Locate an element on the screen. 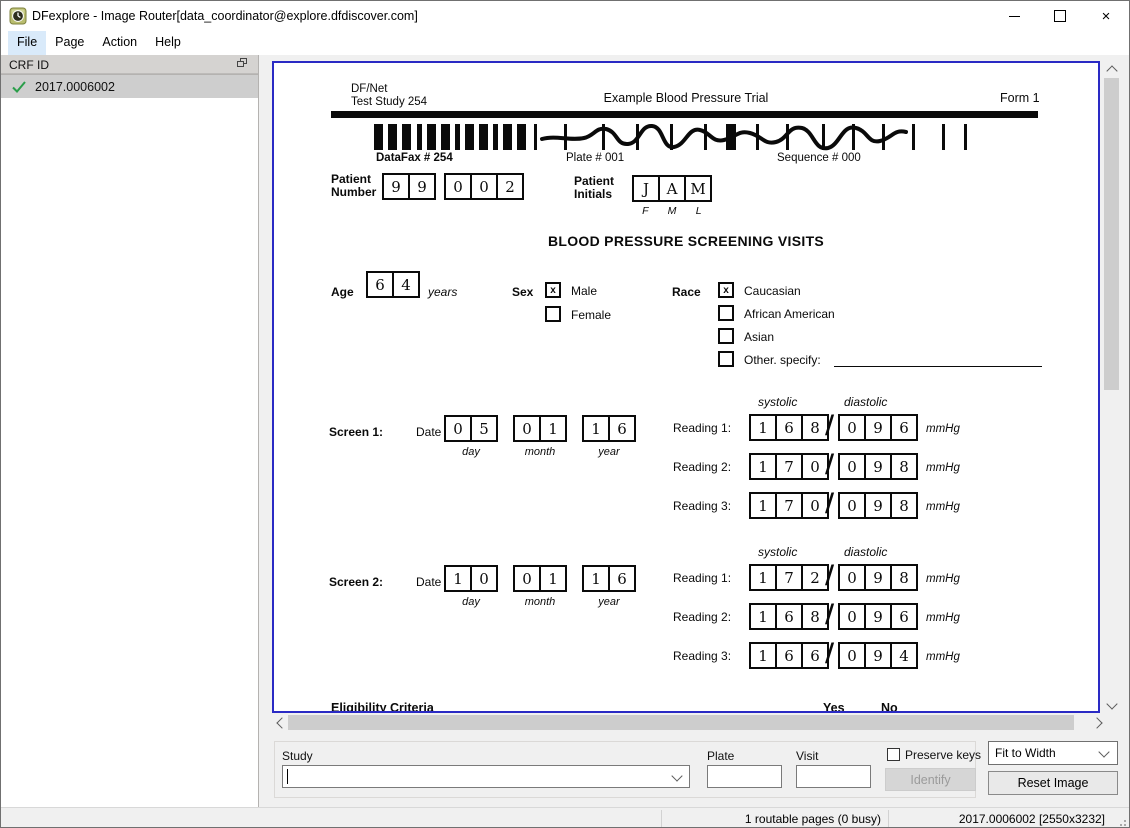 The height and width of the screenshot is (828, 1130). maximize-button is located at coordinates (1060, 16).